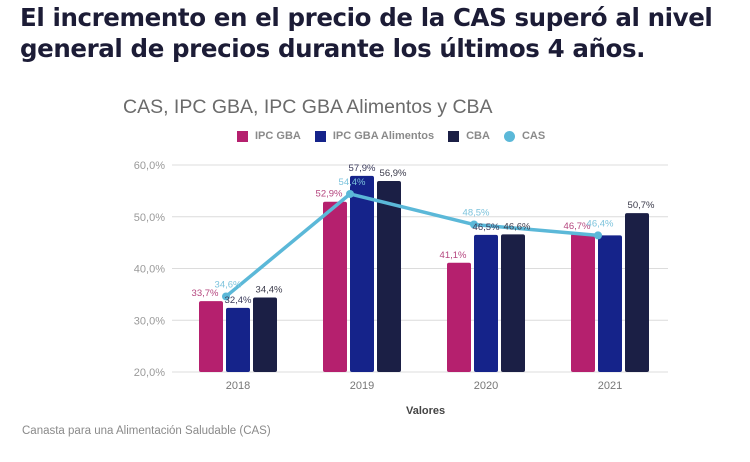 The width and height of the screenshot is (750, 462). I want to click on data-label-cas: 48,5%, so click(476, 213).